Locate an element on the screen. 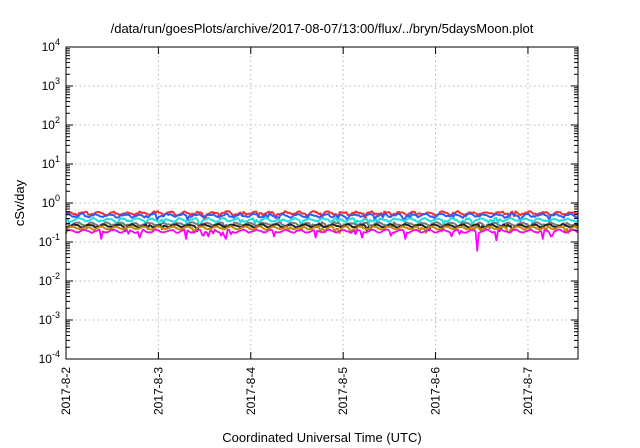  y-tick-label: 10³ is located at coordinates (51, 84).